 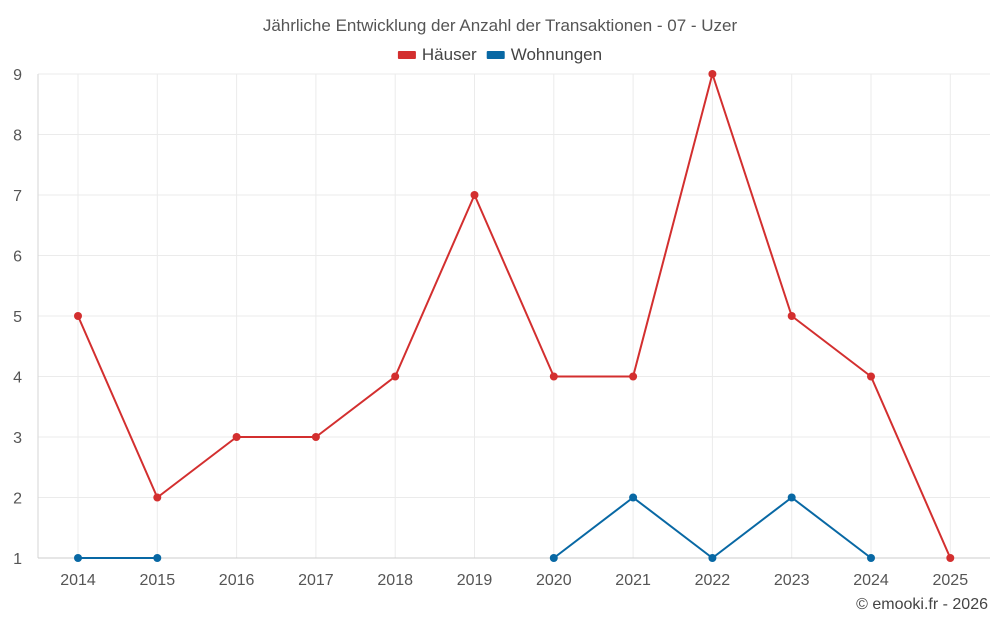 I want to click on legend-item-häuser: Häuser, so click(x=437, y=54).